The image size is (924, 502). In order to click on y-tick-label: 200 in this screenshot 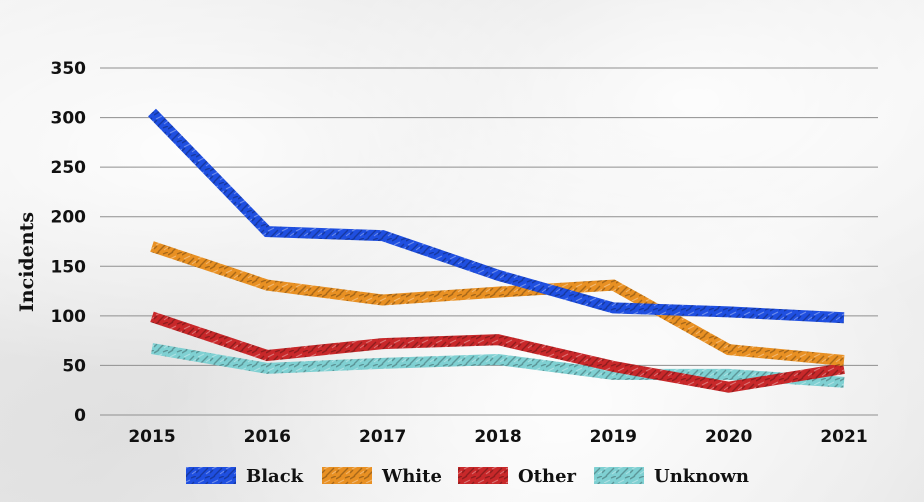, I will do `click(69, 218)`.